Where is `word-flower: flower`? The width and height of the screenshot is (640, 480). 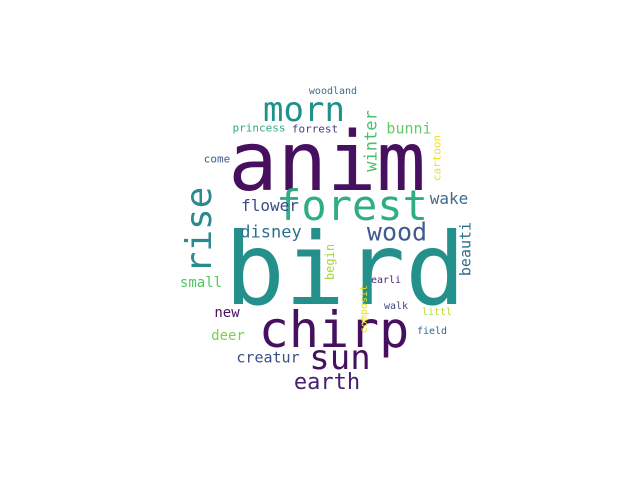 word-flower: flower is located at coordinates (270, 205).